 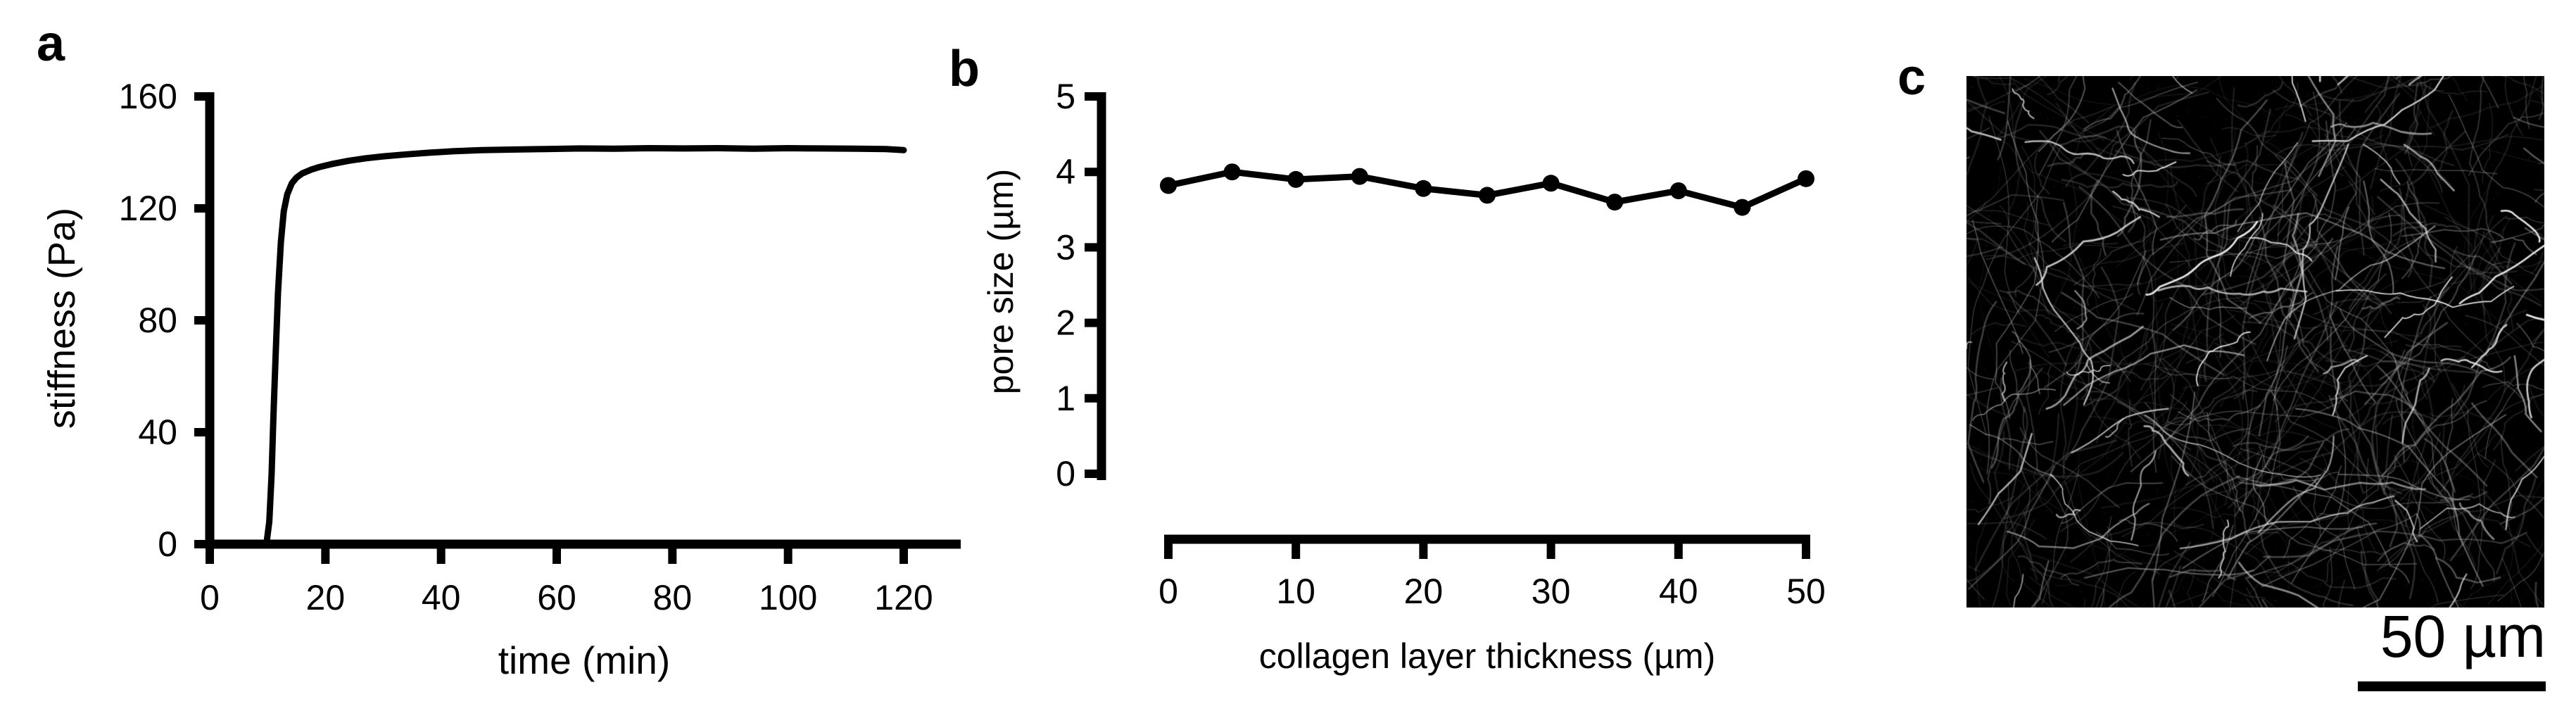 I want to click on b-xaxis-title: collagen layer thickness (µm), so click(x=1487, y=656).